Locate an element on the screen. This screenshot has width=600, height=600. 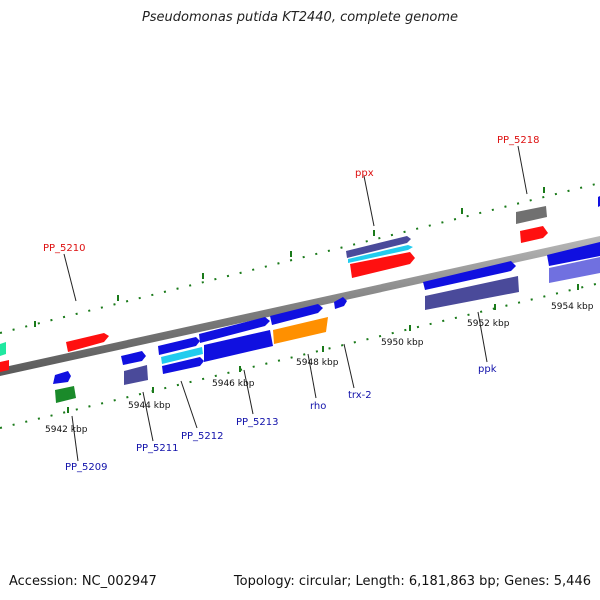
tick-label: 5946 kbp is located at coordinates (233, 384).